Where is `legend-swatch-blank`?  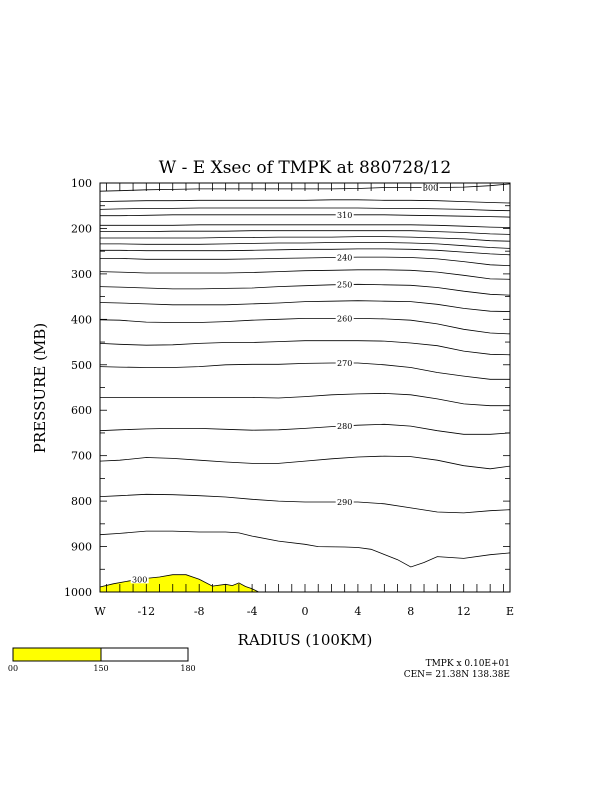
legend-swatch-blank is located at coordinates (144, 654).